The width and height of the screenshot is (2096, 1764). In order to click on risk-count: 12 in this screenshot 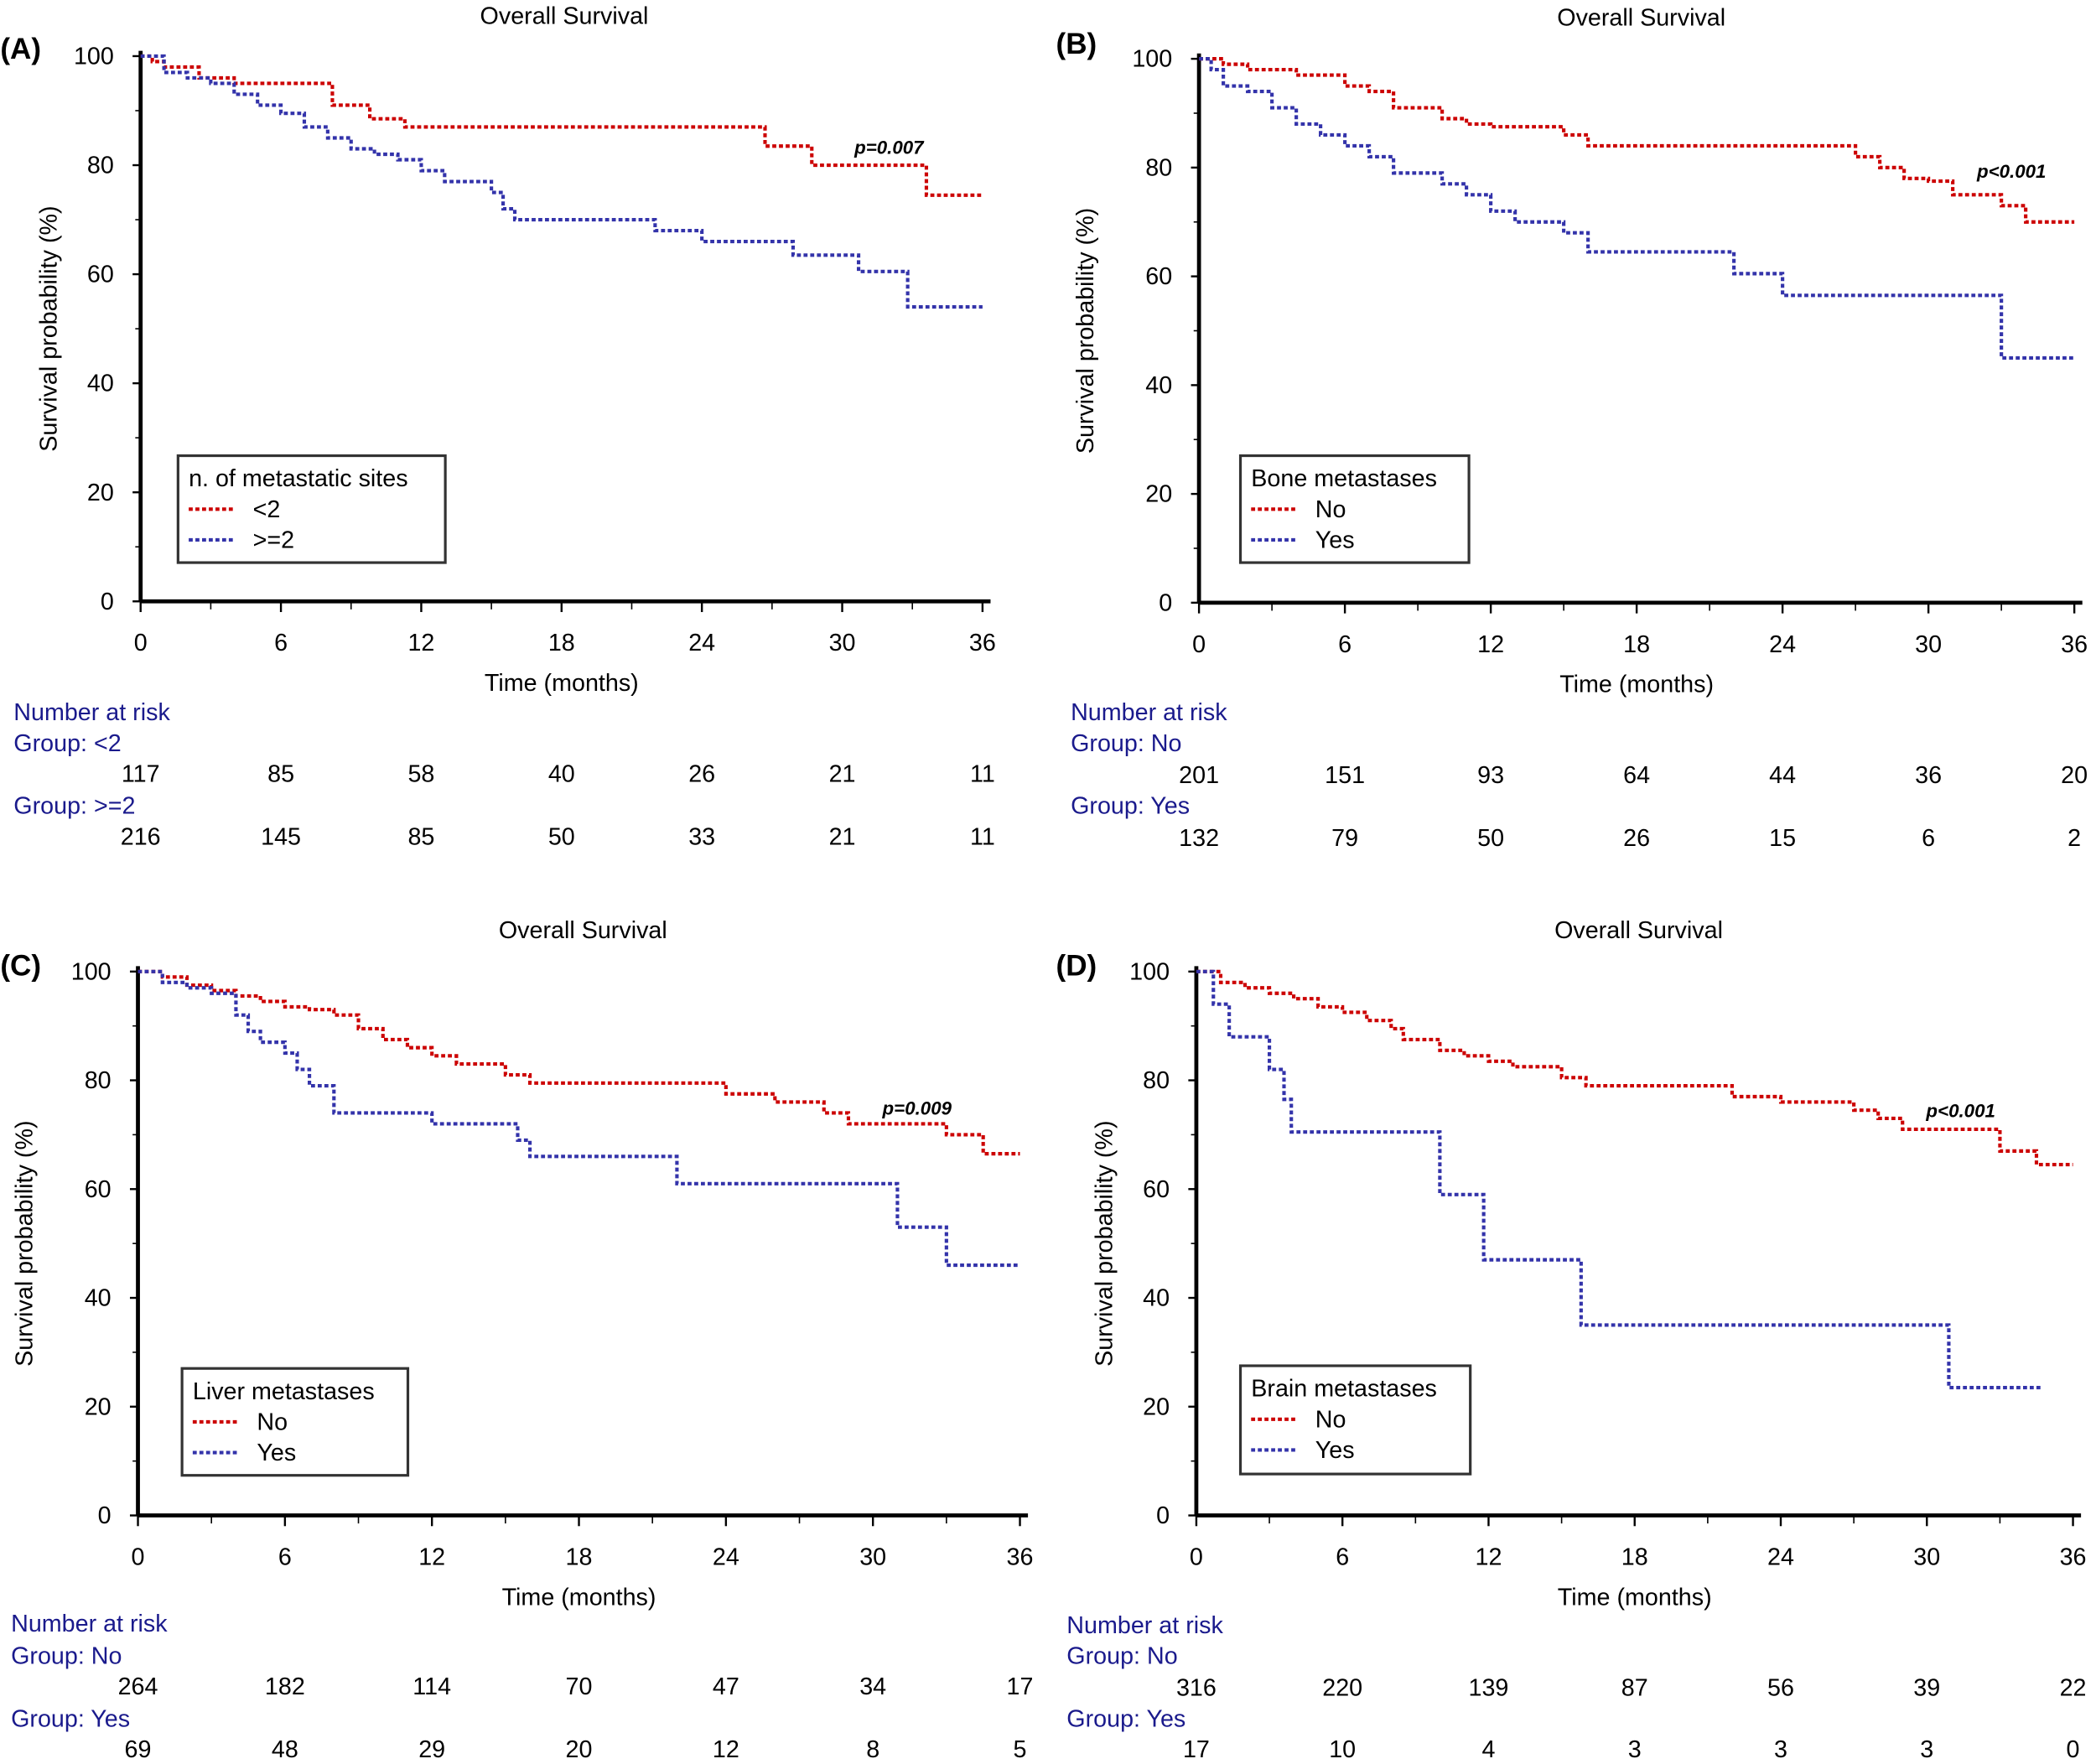, I will do `click(726, 1749)`.